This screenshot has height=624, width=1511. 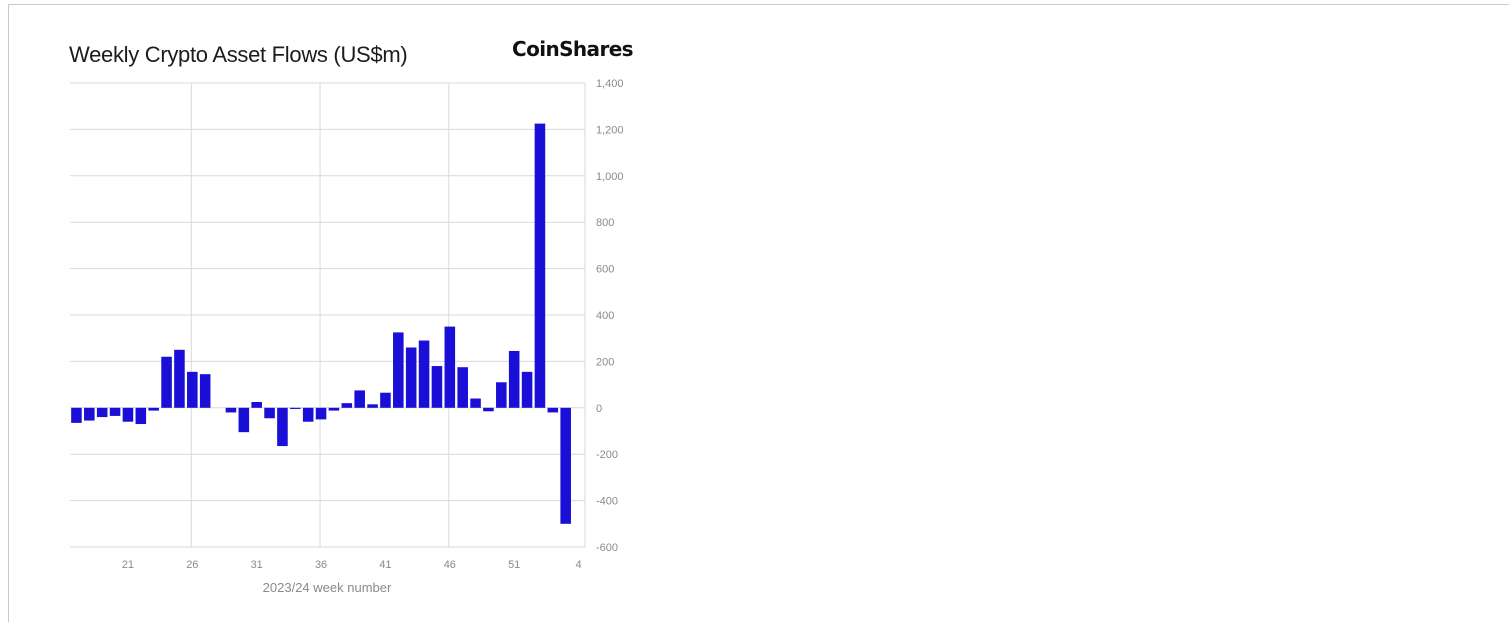 What do you see at coordinates (607, 502) in the screenshot?
I see `y-tick-label: -400` at bounding box center [607, 502].